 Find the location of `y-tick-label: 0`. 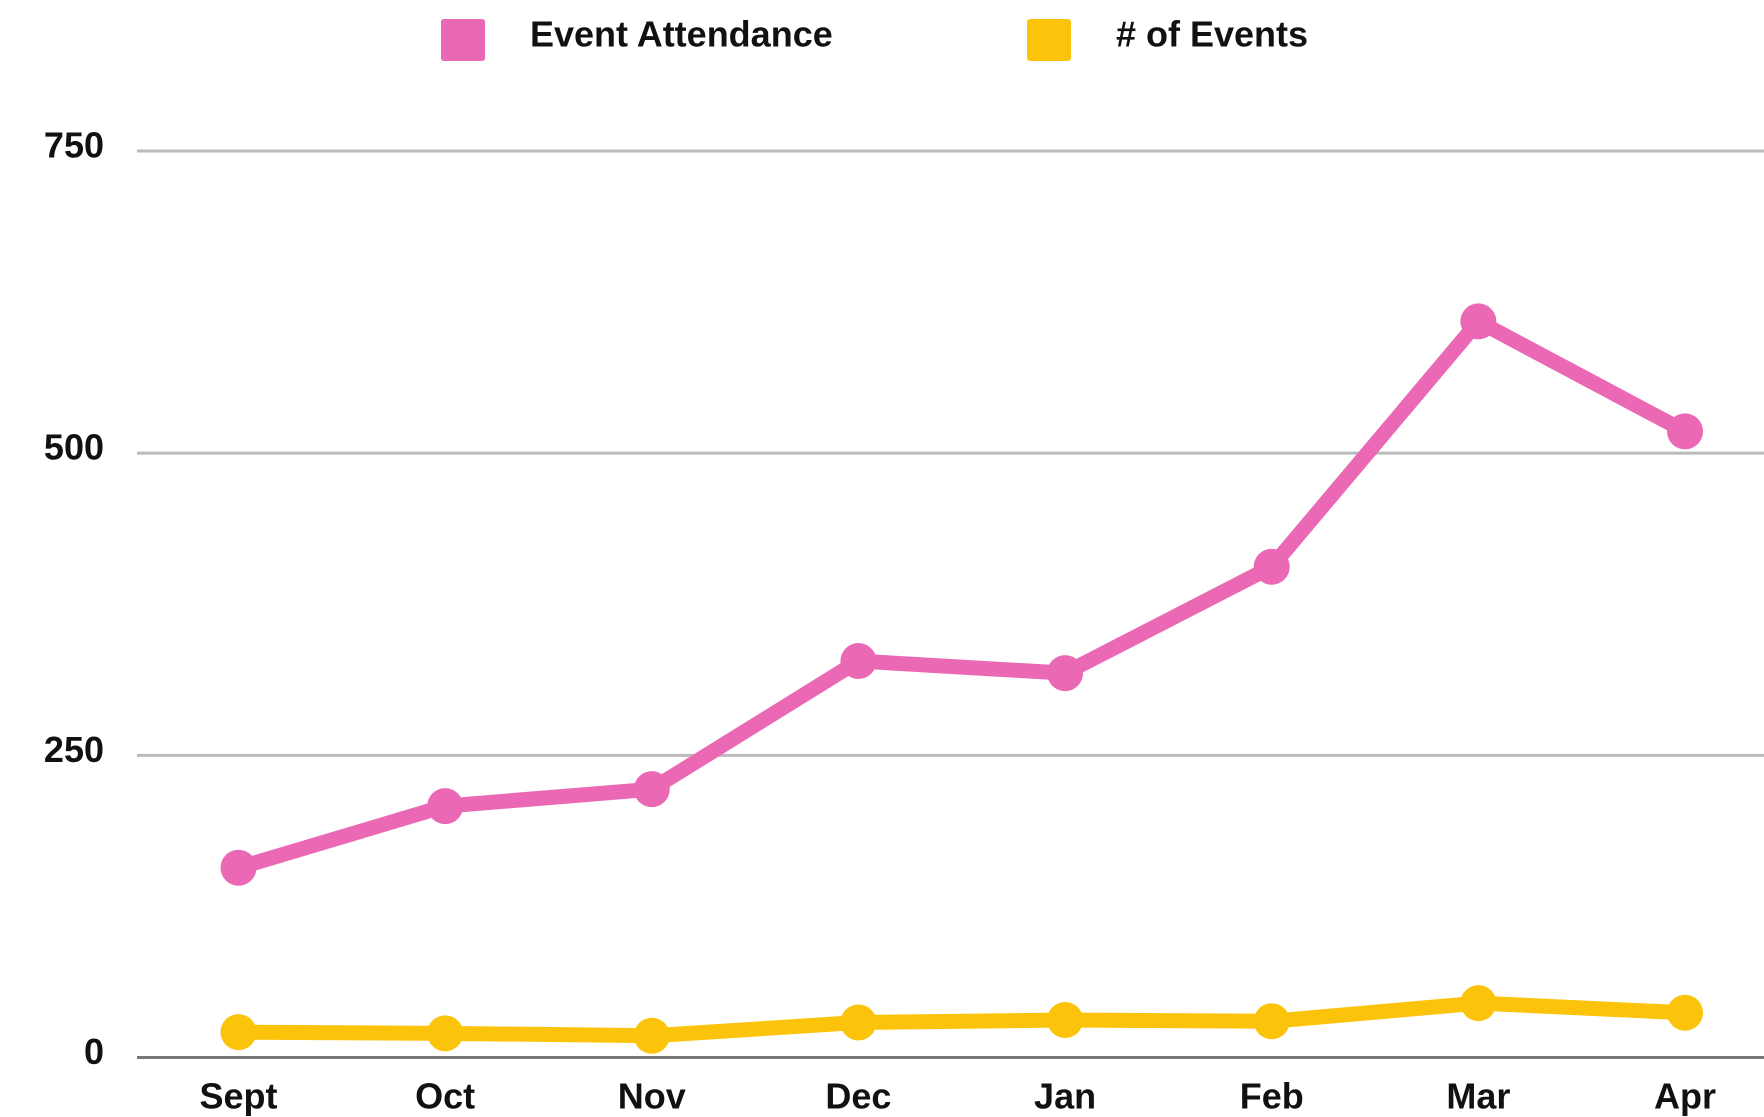

y-tick-label: 0 is located at coordinates (94, 1051).